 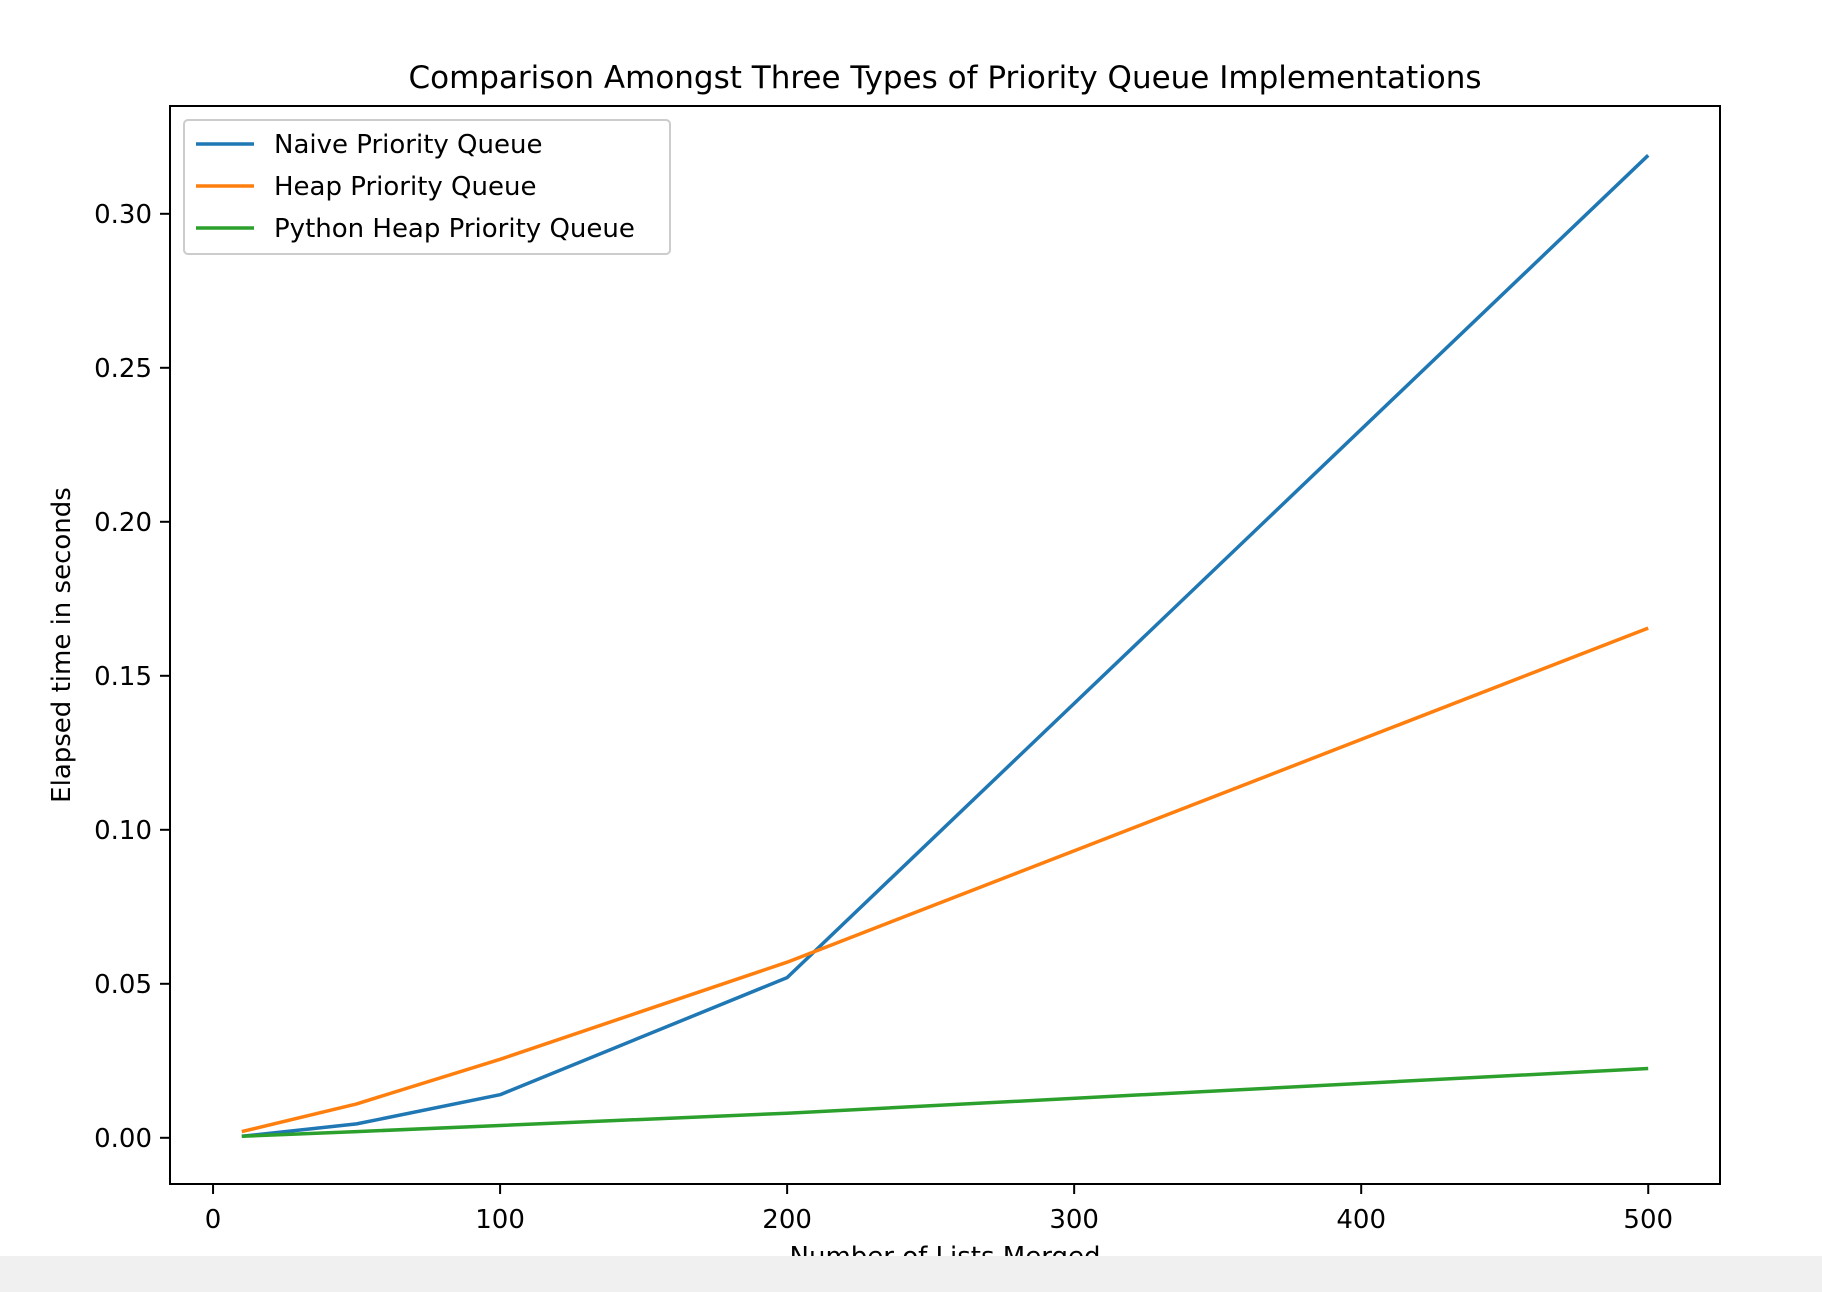 I want to click on x-tick-label: 200, so click(x=787, y=1220).